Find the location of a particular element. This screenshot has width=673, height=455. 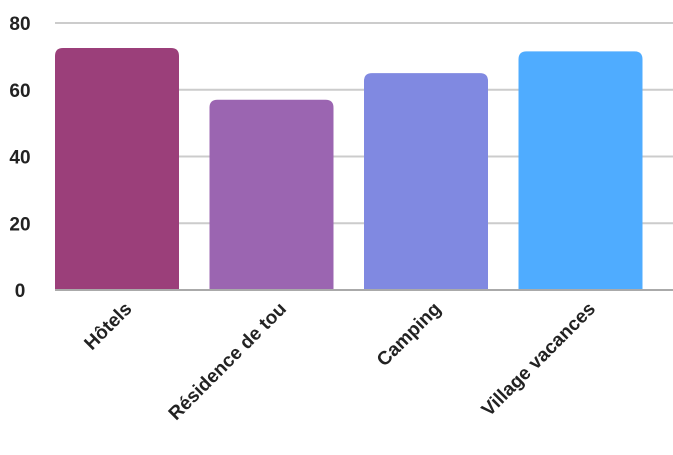

y-tick-label-0: 0 is located at coordinates (20, 291).